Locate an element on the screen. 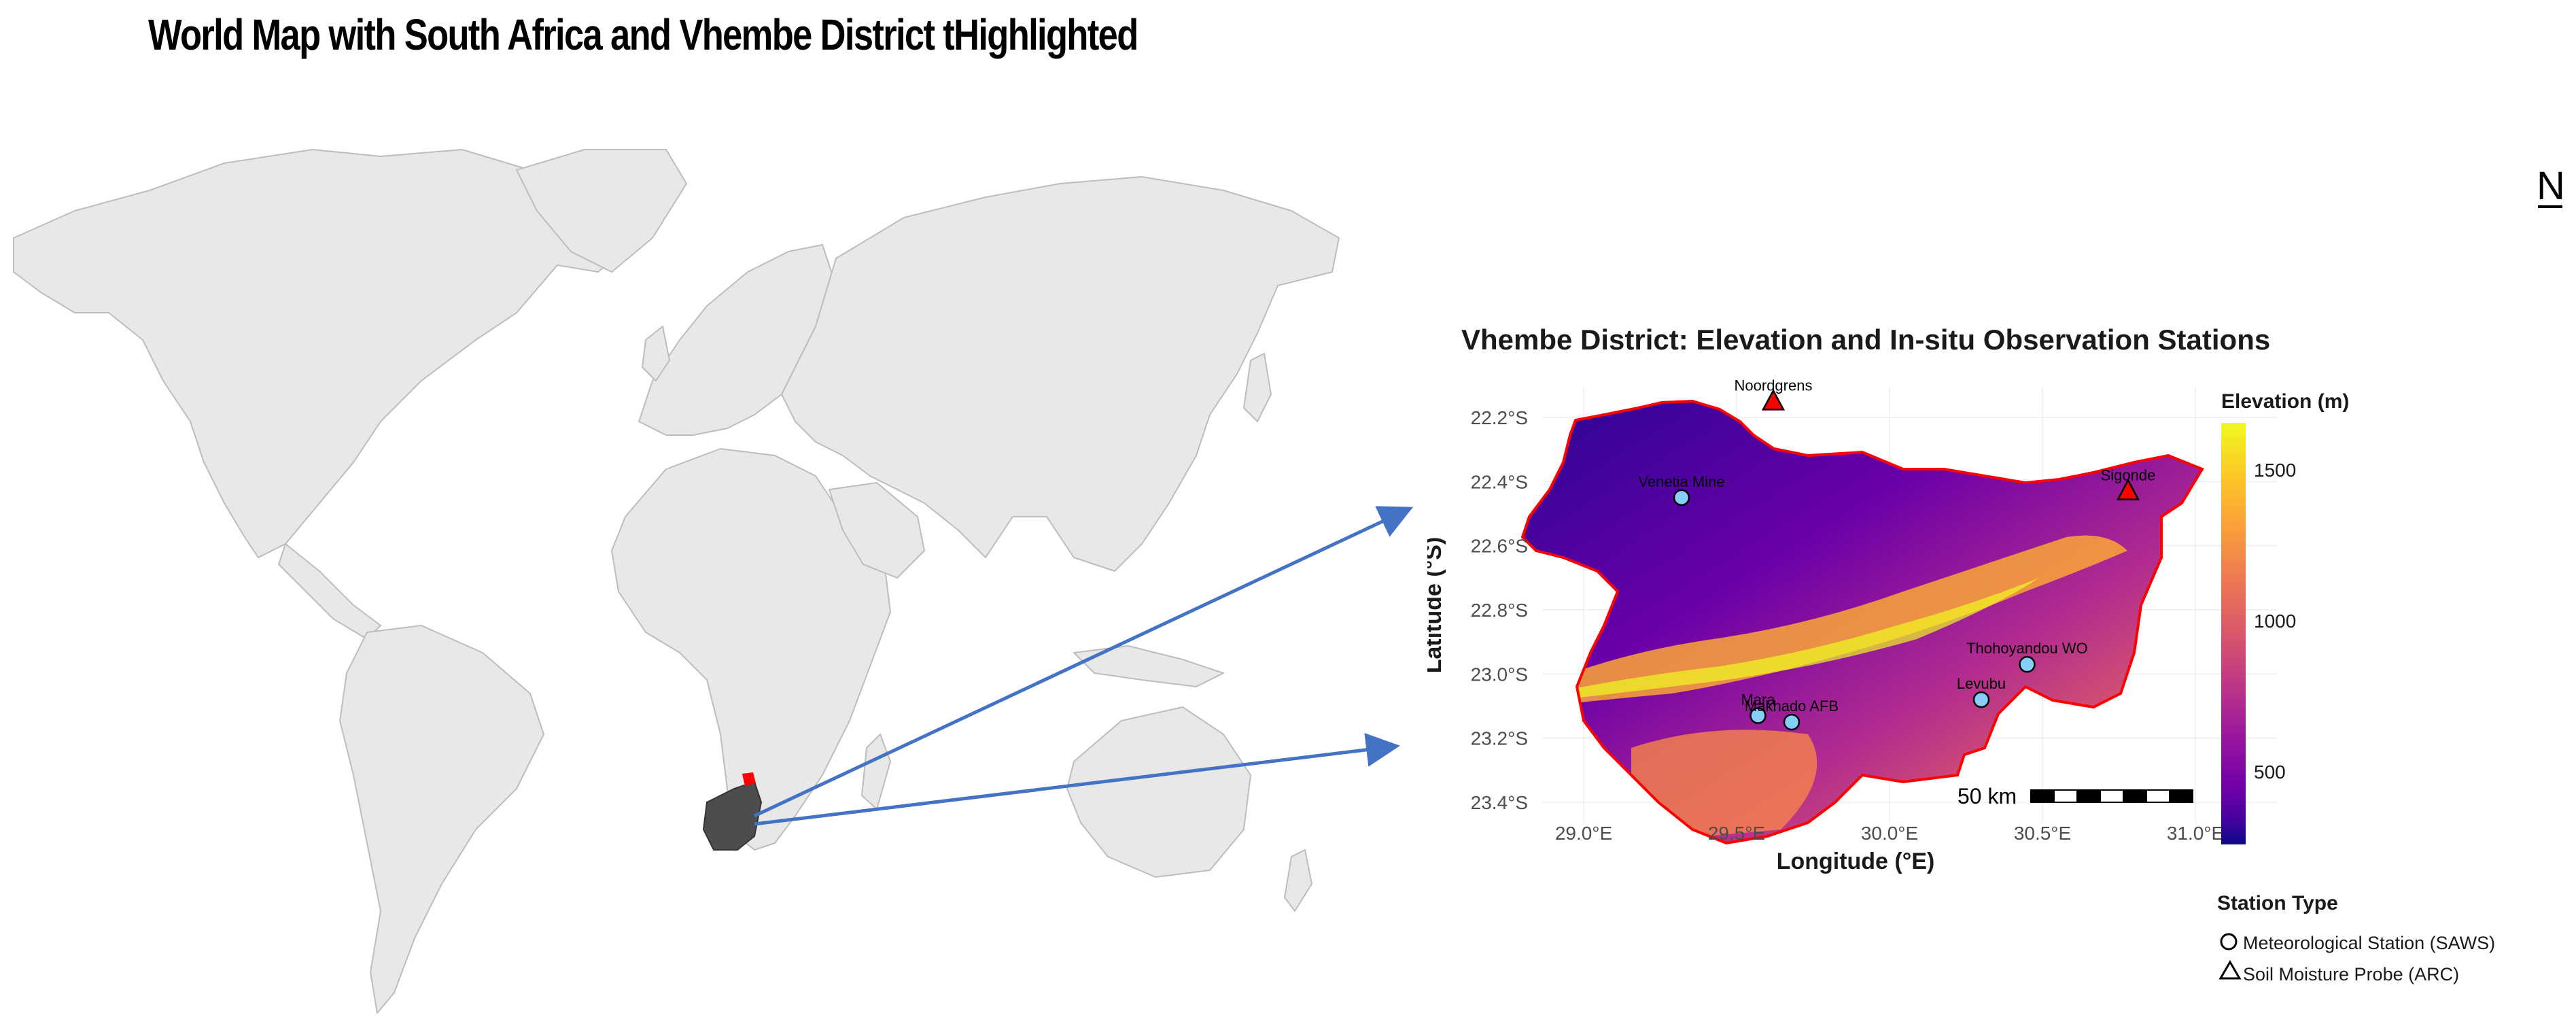  station-label: Mara is located at coordinates (1758, 699).